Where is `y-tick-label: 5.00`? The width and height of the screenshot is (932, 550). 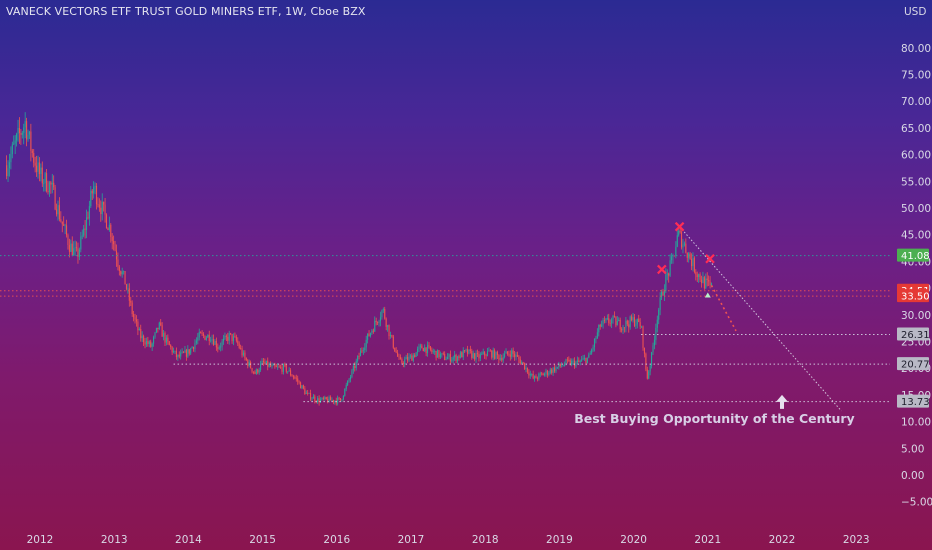 y-tick-label: 5.00 is located at coordinates (912, 449).